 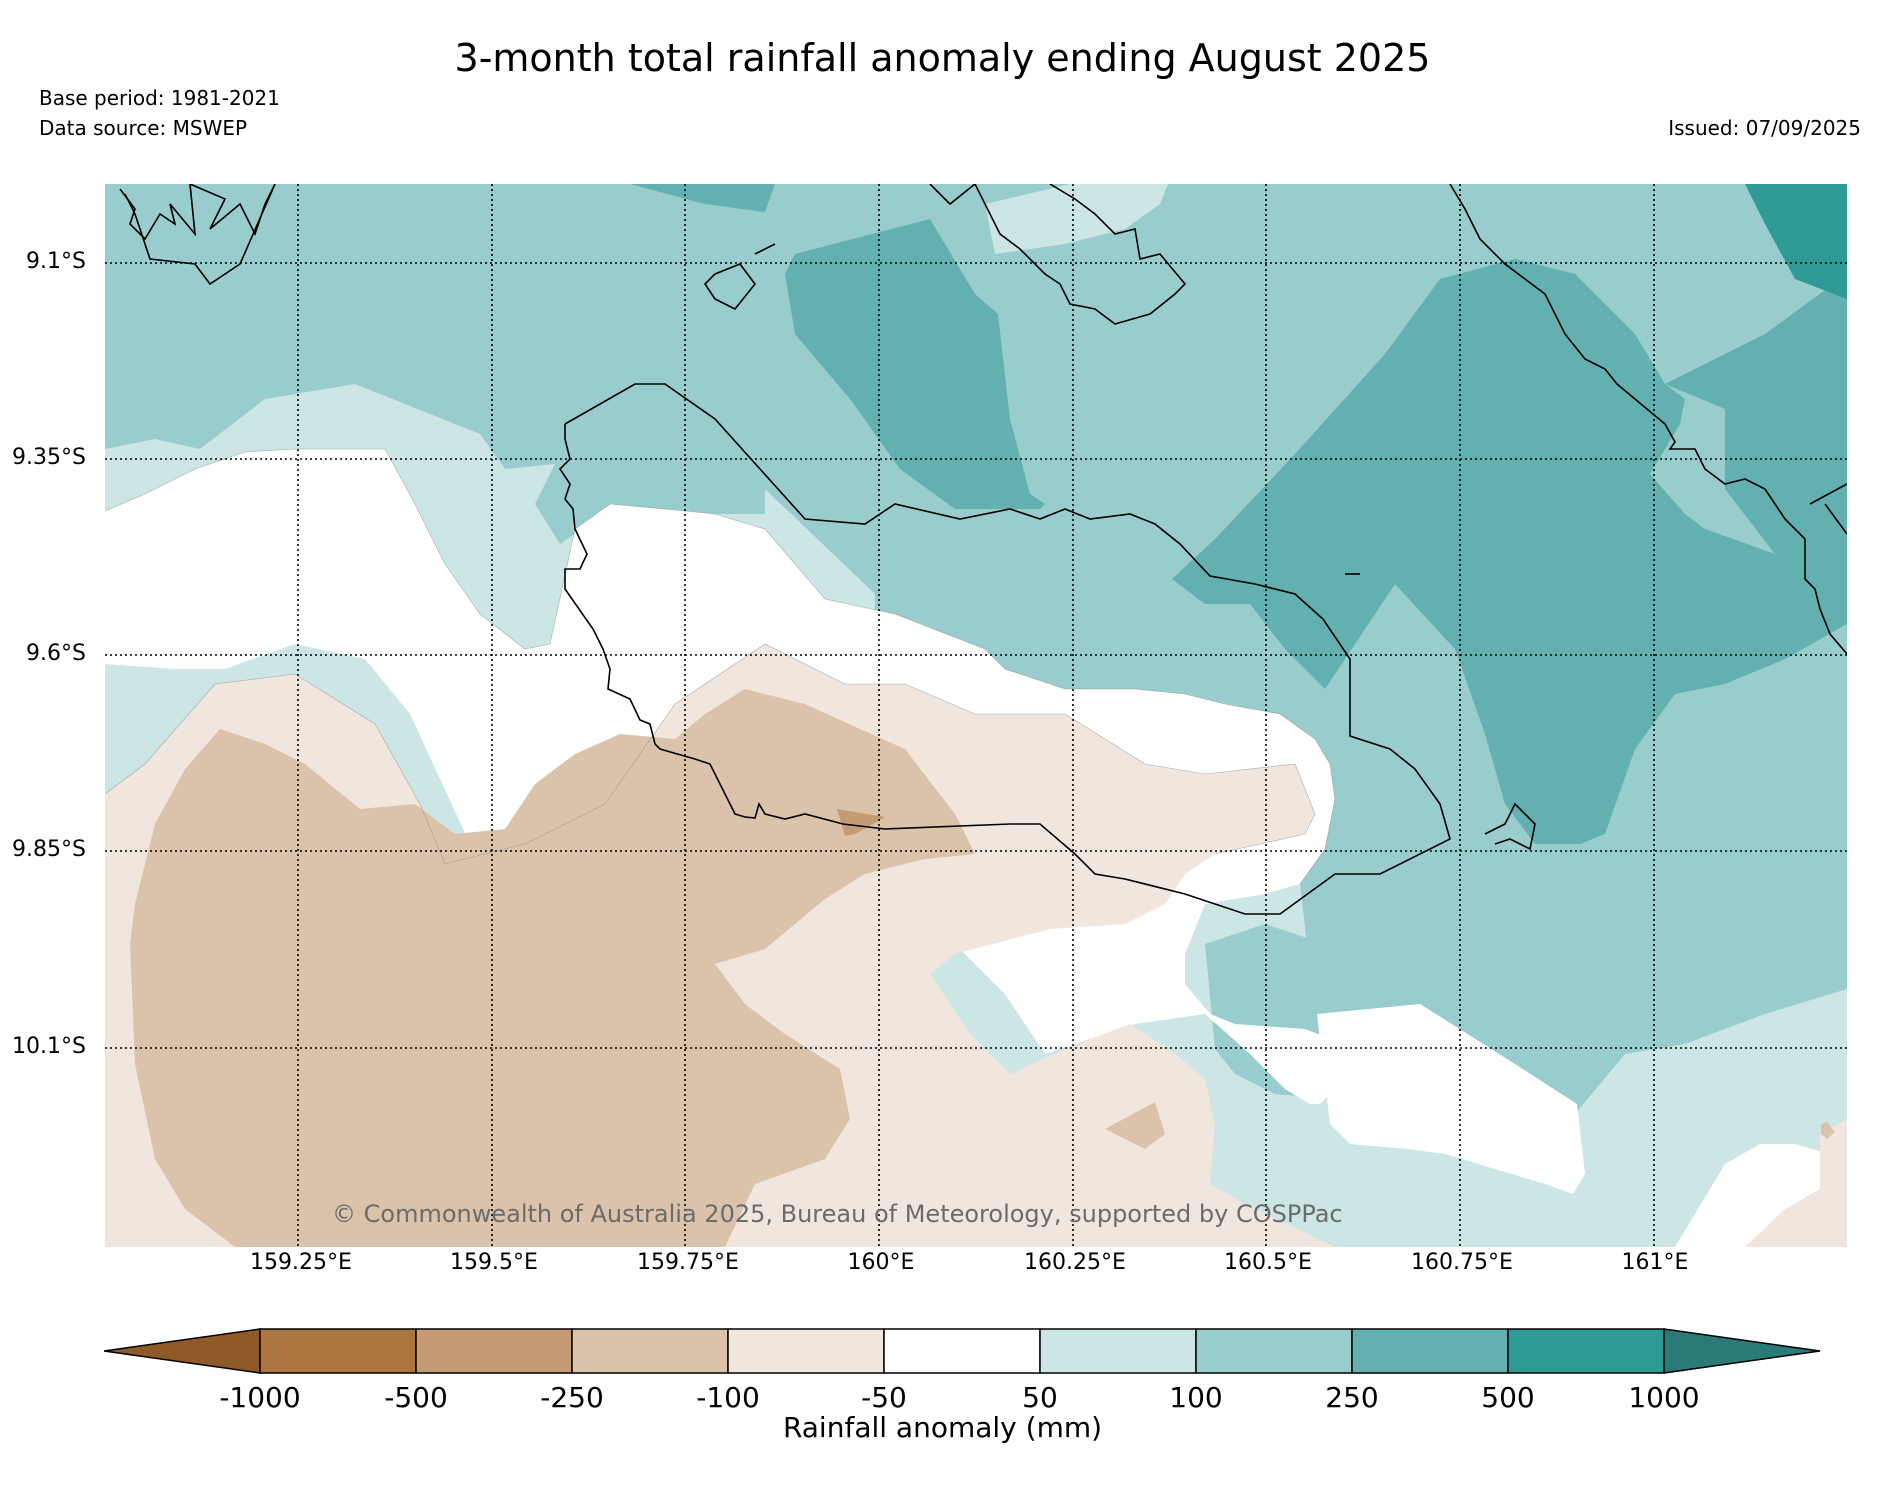 I want to click on lon-label-159.5E: 159.5°E, so click(x=494, y=1262).